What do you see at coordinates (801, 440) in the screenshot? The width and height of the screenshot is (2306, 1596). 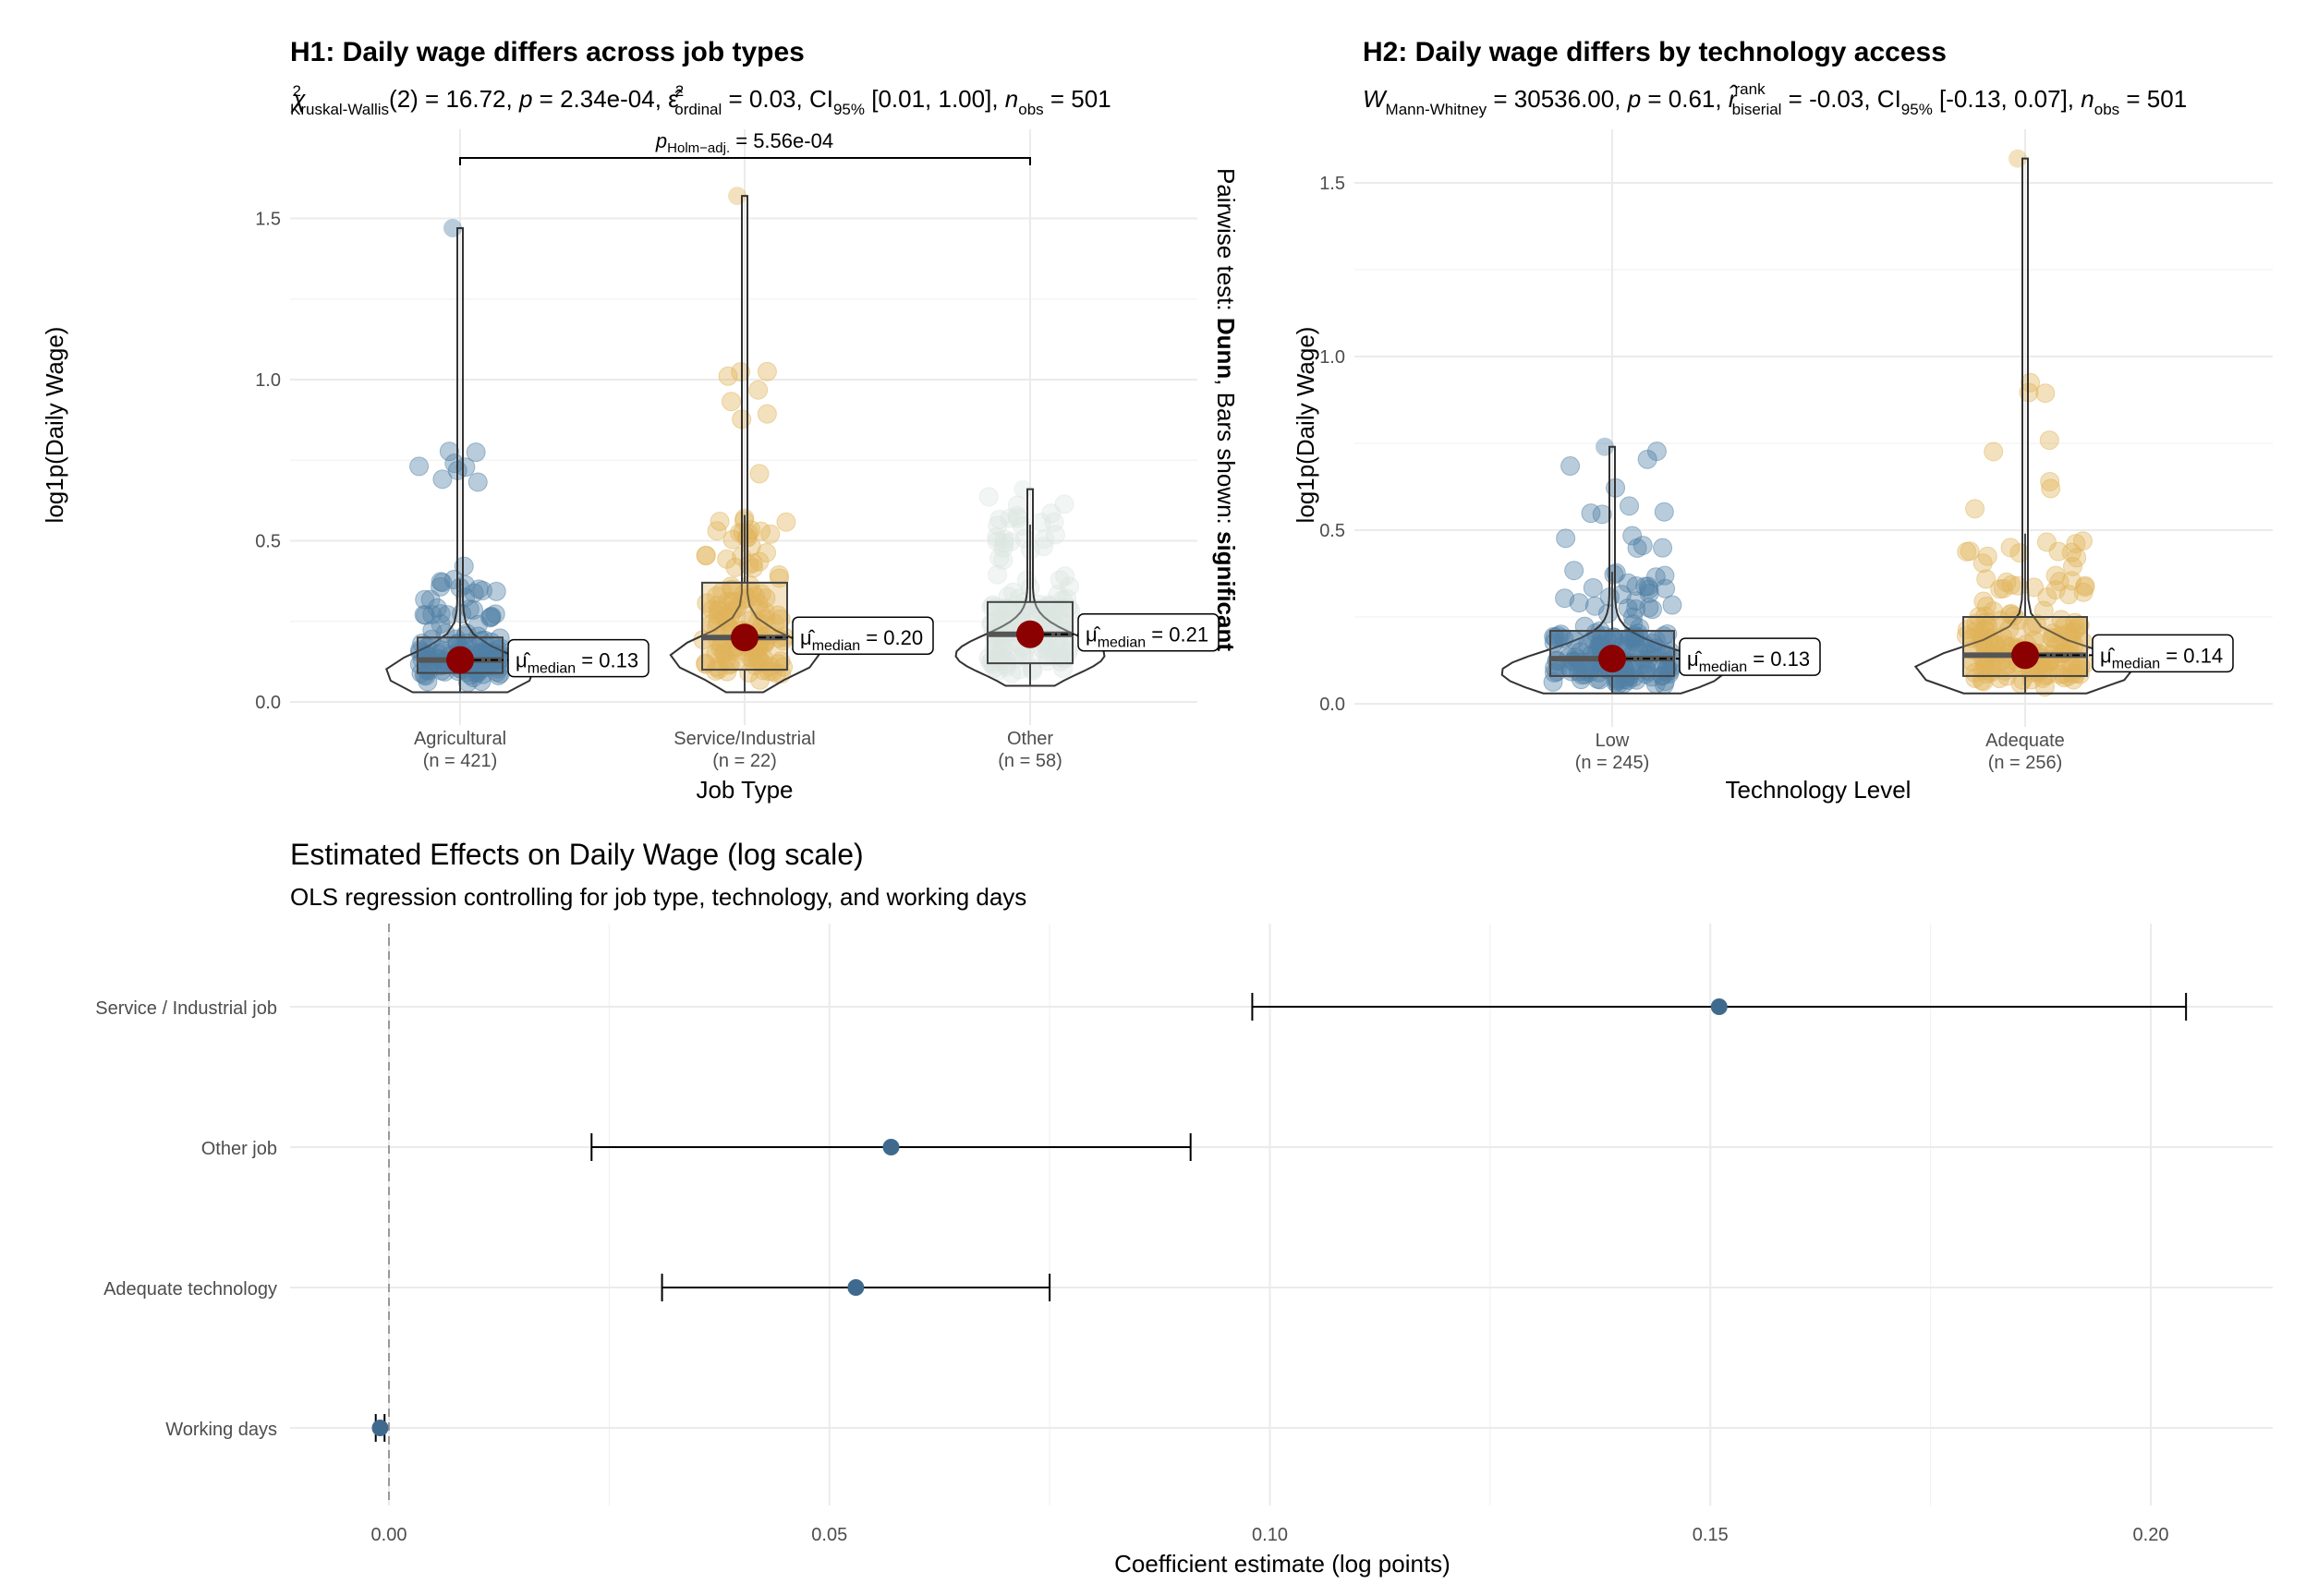 I see `group-service-industrial: μ̂median = 0.20` at bounding box center [801, 440].